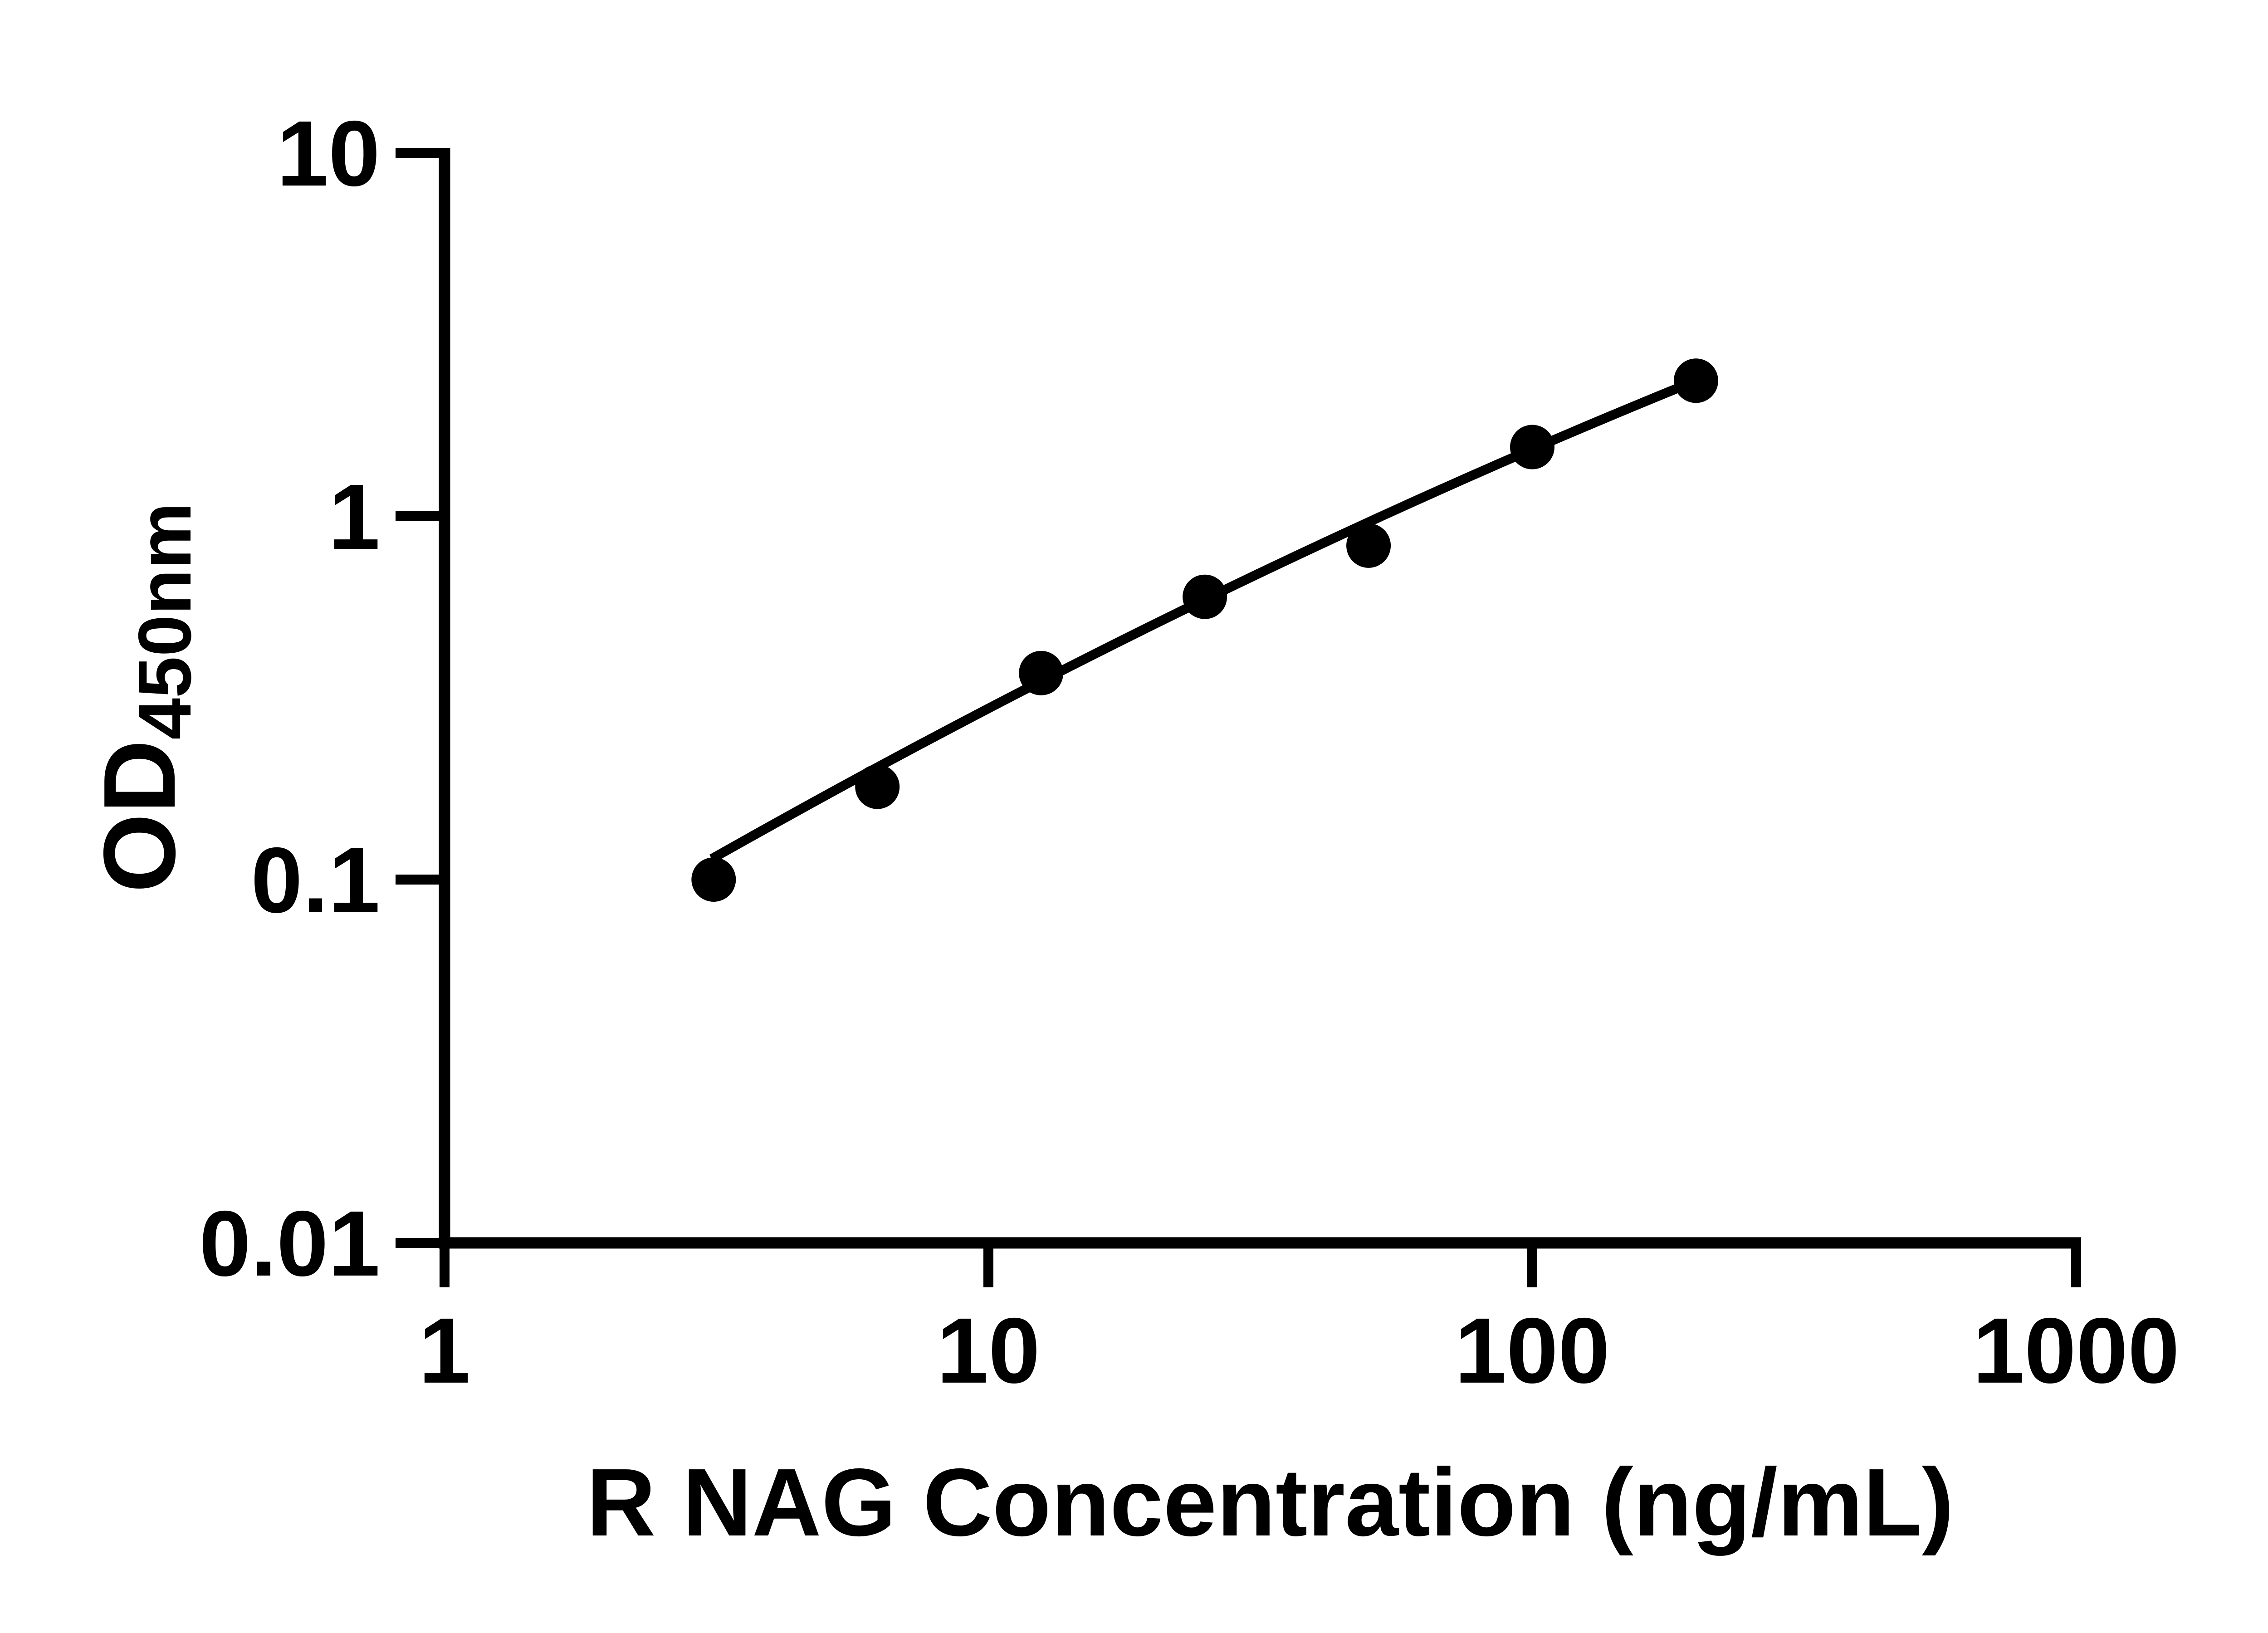  Describe the element at coordinates (139, 816) in the screenshot. I see `y-axis-title-main: OD` at that location.